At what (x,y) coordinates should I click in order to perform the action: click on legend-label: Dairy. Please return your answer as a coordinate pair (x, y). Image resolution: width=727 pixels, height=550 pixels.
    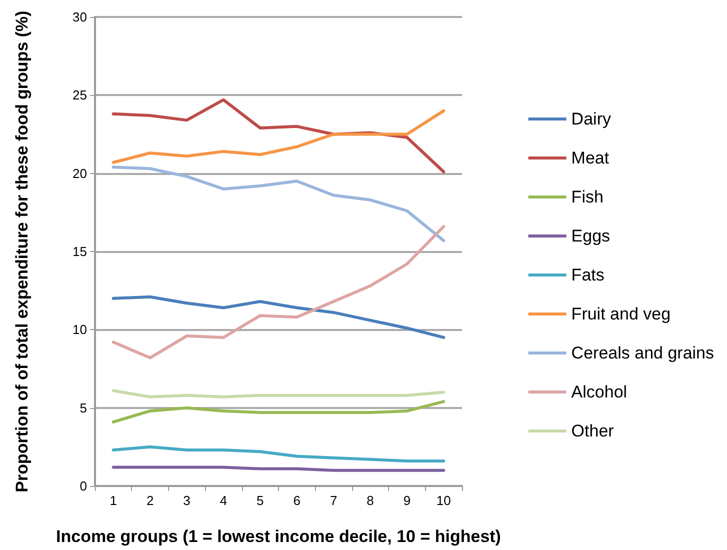
    Looking at the image, I should click on (591, 119).